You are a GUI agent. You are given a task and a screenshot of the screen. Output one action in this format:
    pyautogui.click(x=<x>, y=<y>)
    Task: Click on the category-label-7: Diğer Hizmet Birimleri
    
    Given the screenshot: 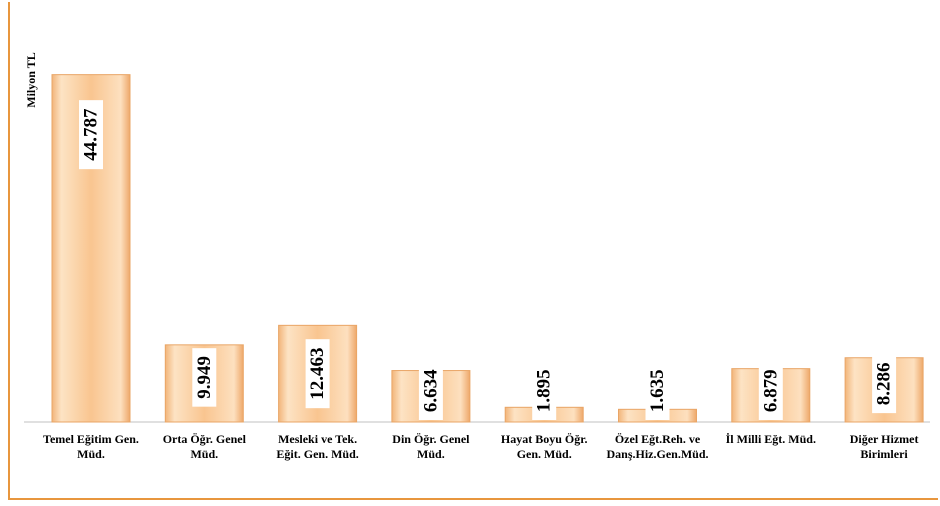 What is the action you would take?
    pyautogui.click(x=884, y=446)
    